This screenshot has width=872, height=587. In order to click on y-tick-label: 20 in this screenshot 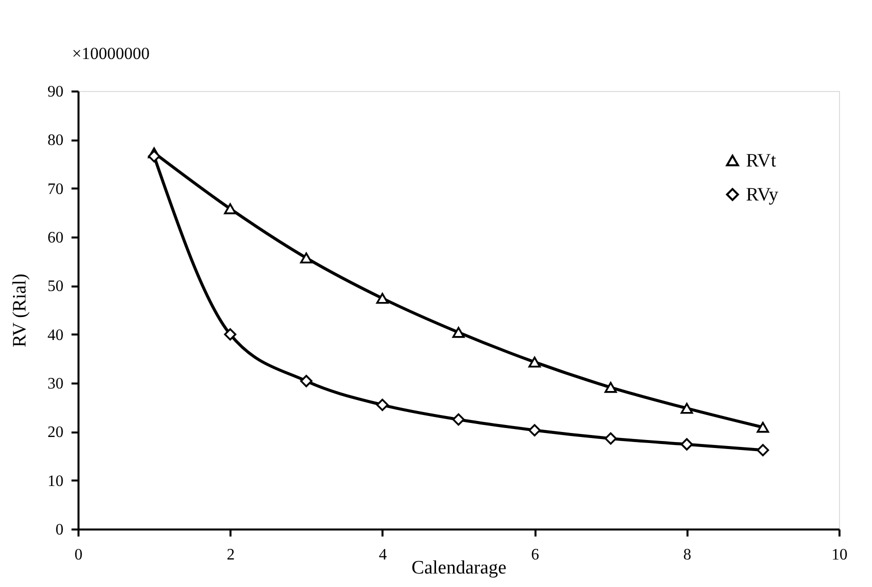, I will do `click(56, 433)`.